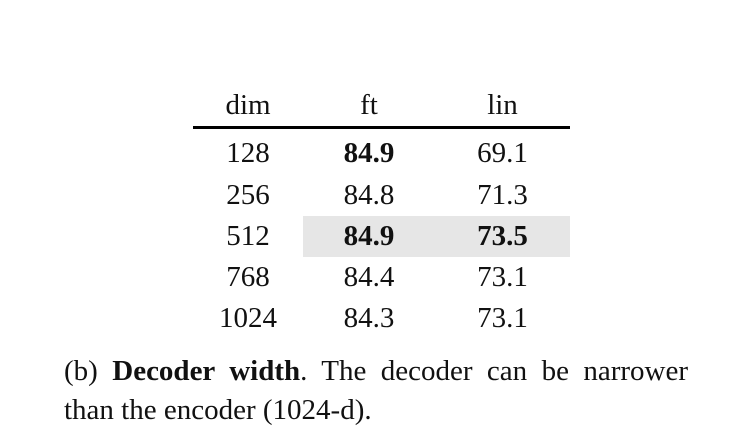 This screenshot has height=448, width=739. I want to click on cell-dim: 512, so click(248, 236).